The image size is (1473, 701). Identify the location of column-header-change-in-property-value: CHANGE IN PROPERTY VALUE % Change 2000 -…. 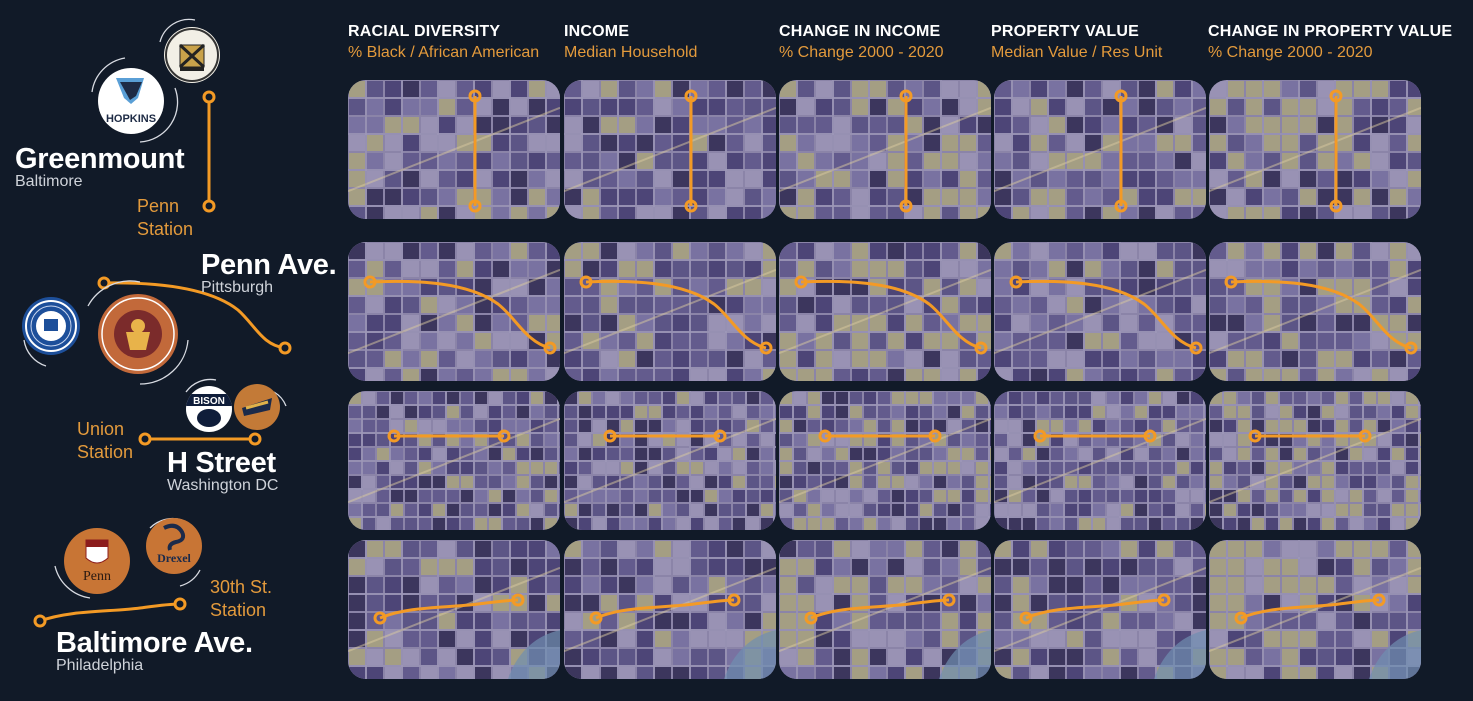
(1330, 43).